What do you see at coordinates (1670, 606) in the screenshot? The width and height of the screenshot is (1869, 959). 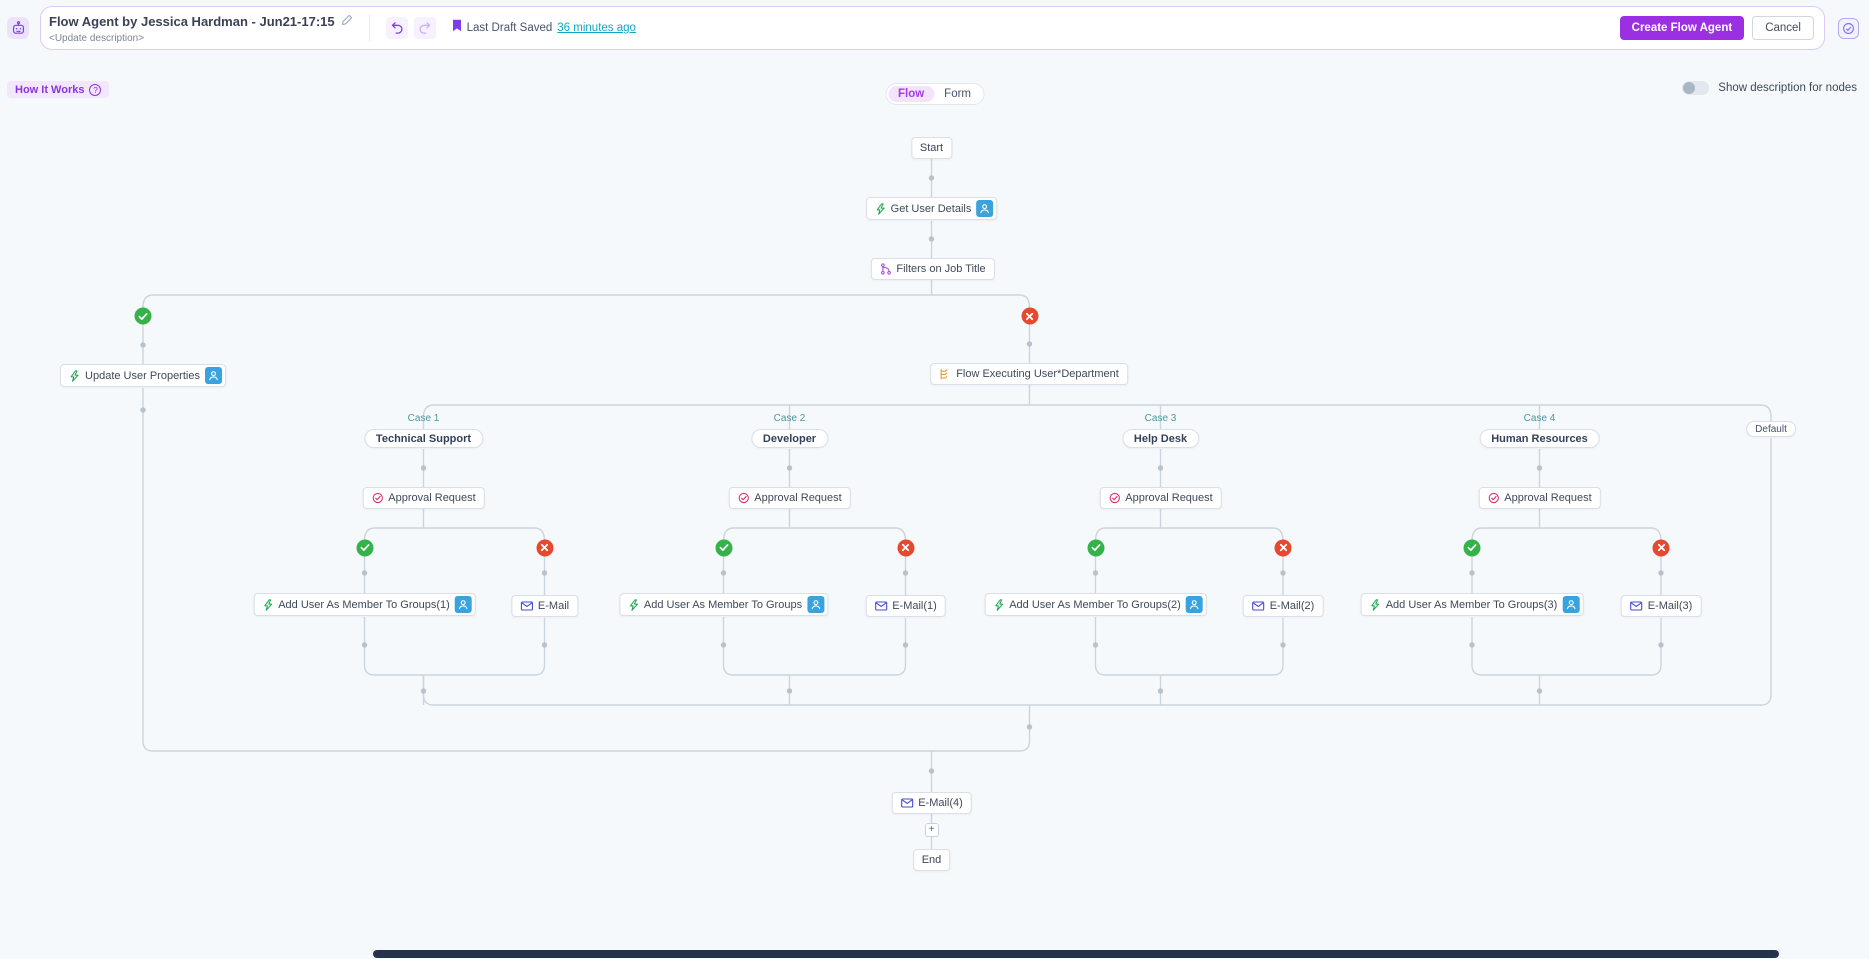 I see `node-label: E-Mail(3)` at bounding box center [1670, 606].